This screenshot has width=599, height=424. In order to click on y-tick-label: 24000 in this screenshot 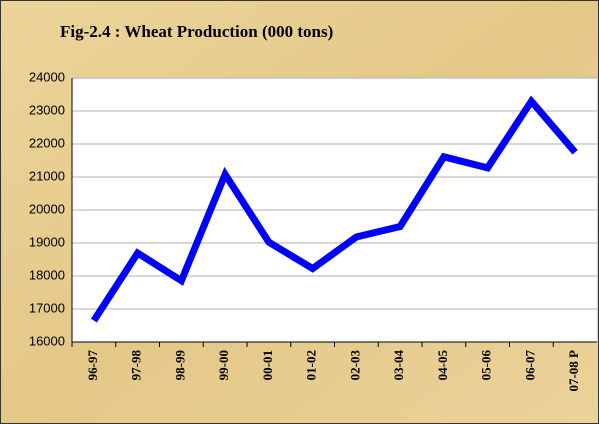, I will do `click(47, 76)`.